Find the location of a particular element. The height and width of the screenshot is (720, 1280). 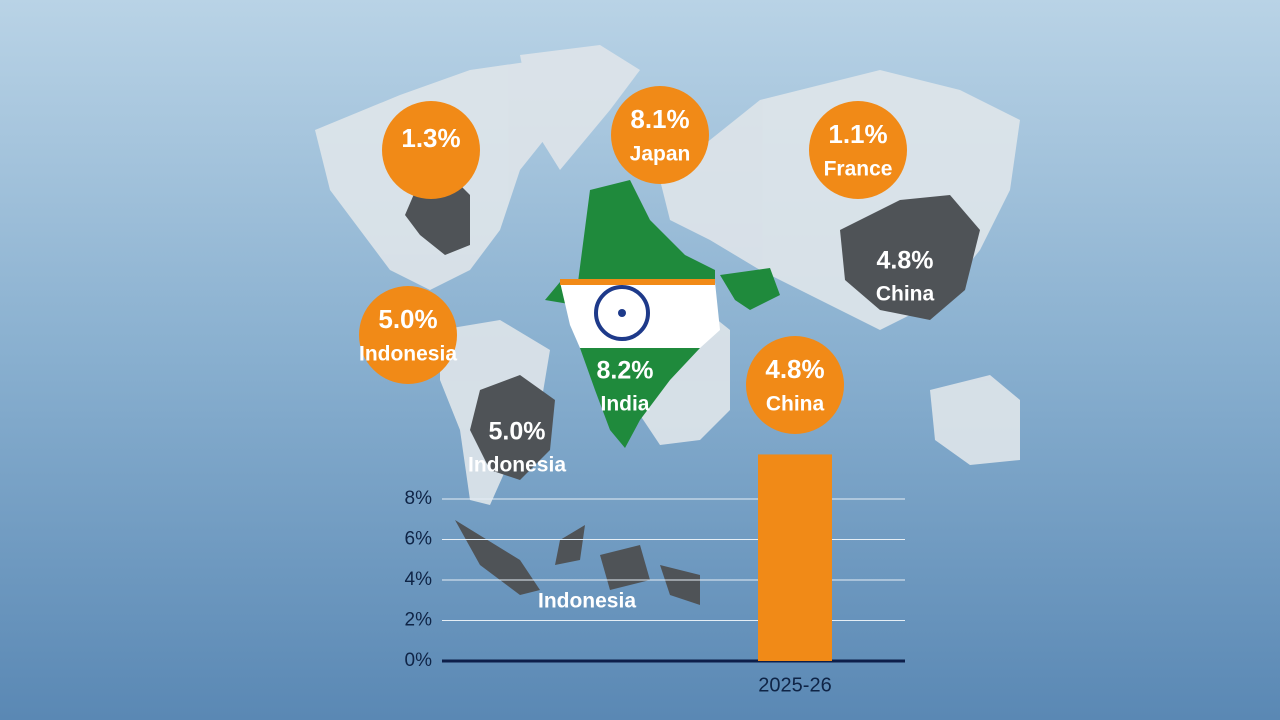

india-map is located at coordinates (662, 314).